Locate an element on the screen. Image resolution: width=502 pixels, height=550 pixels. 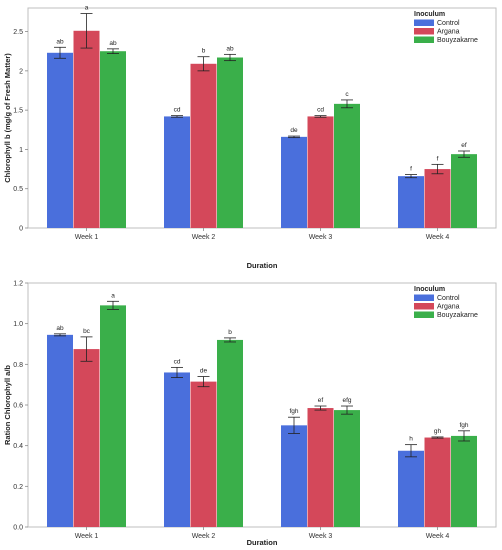
y-tick-label: 1.2 is located at coordinates (18, 284).